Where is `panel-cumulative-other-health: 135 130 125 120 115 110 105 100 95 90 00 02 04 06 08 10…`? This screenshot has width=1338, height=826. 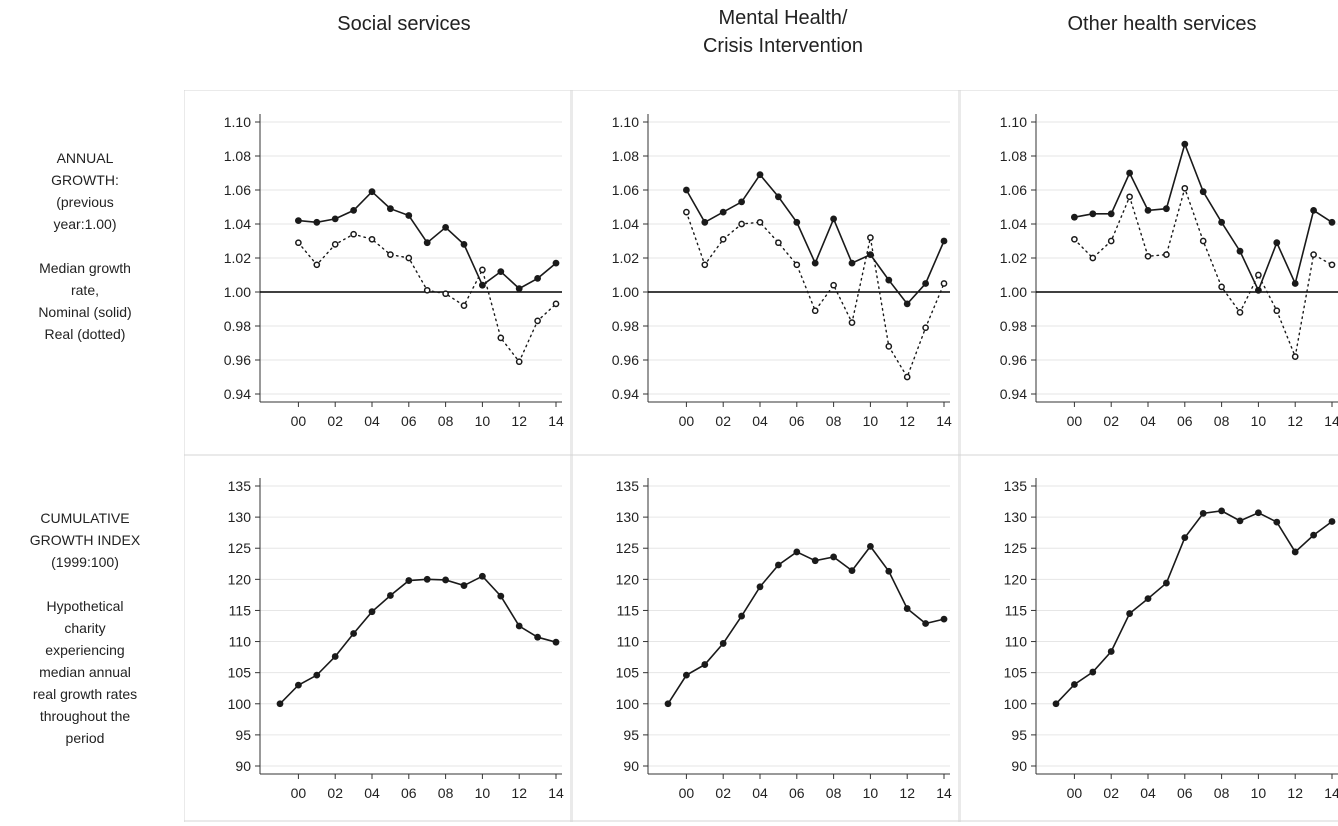
panel-cumulative-other-health: 135 130 125 120 115 110 105 100 95 90 00 02 04 06 08 10… is located at coordinates (1149, 639).